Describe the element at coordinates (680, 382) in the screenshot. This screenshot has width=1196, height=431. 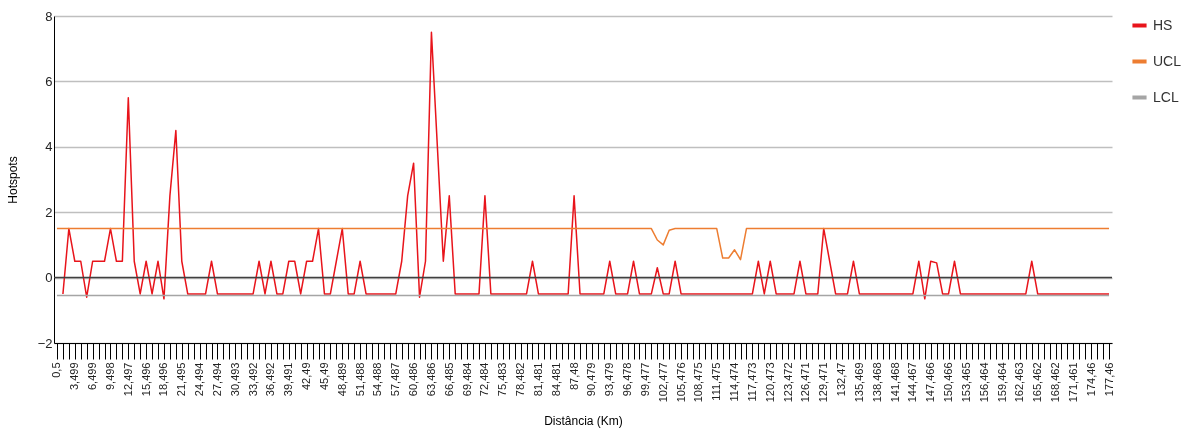
I see `x-tick-label: 105,476` at that location.